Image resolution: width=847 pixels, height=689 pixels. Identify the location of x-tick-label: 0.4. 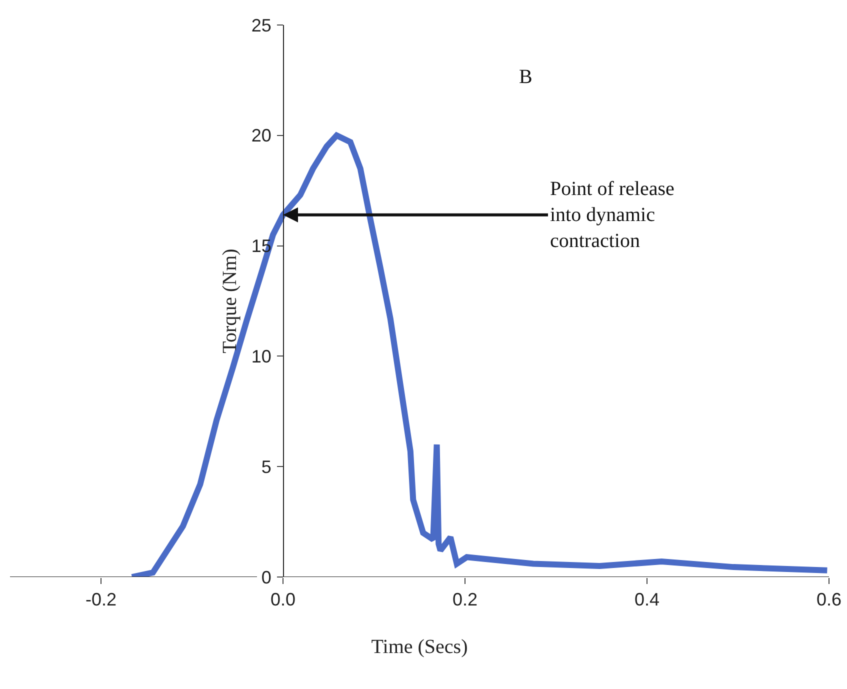
(647, 600).